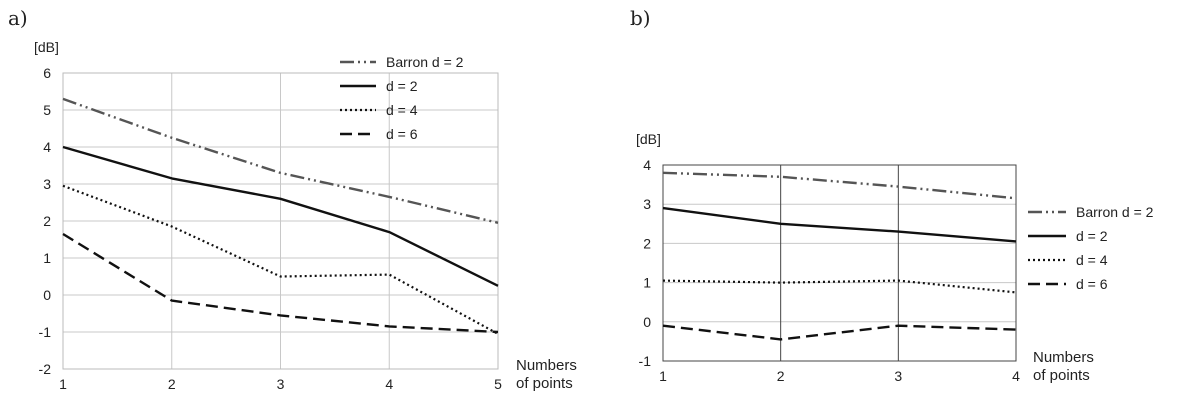  What do you see at coordinates (402, 86) in the screenshot?
I see `chart0-legend-label-1: d = 2` at bounding box center [402, 86].